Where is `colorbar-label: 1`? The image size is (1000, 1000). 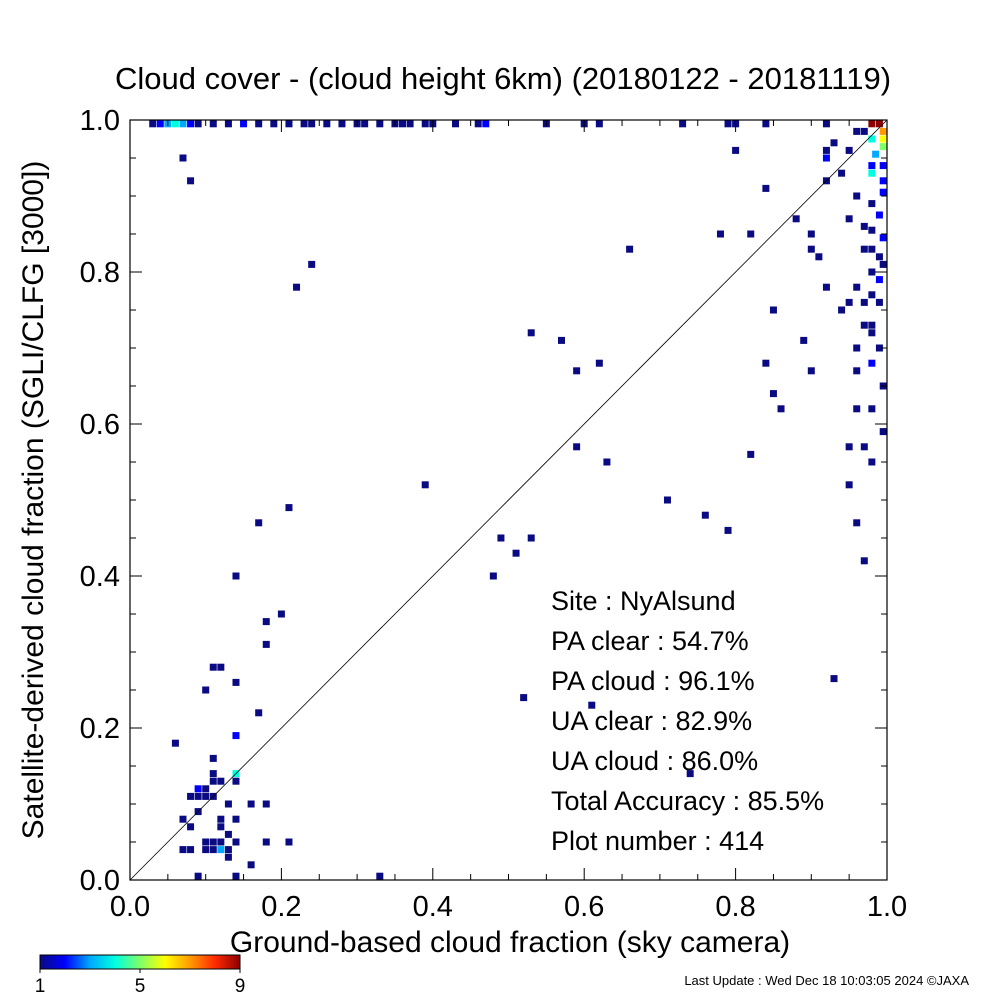 colorbar-label: 1 is located at coordinates (40, 986).